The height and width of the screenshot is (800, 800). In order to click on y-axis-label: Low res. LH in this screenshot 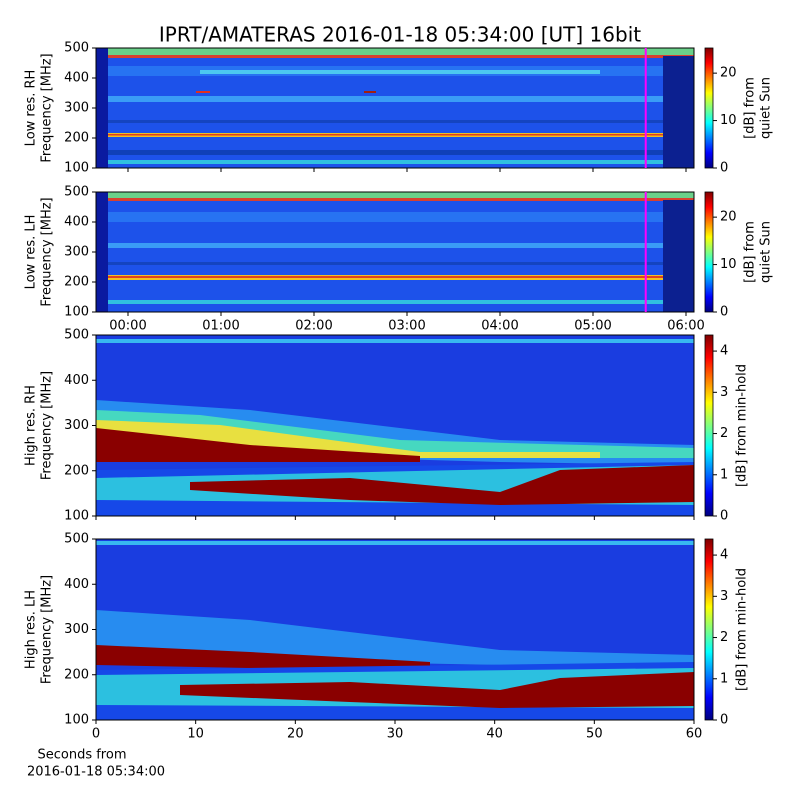, I will do `click(31, 252)`.